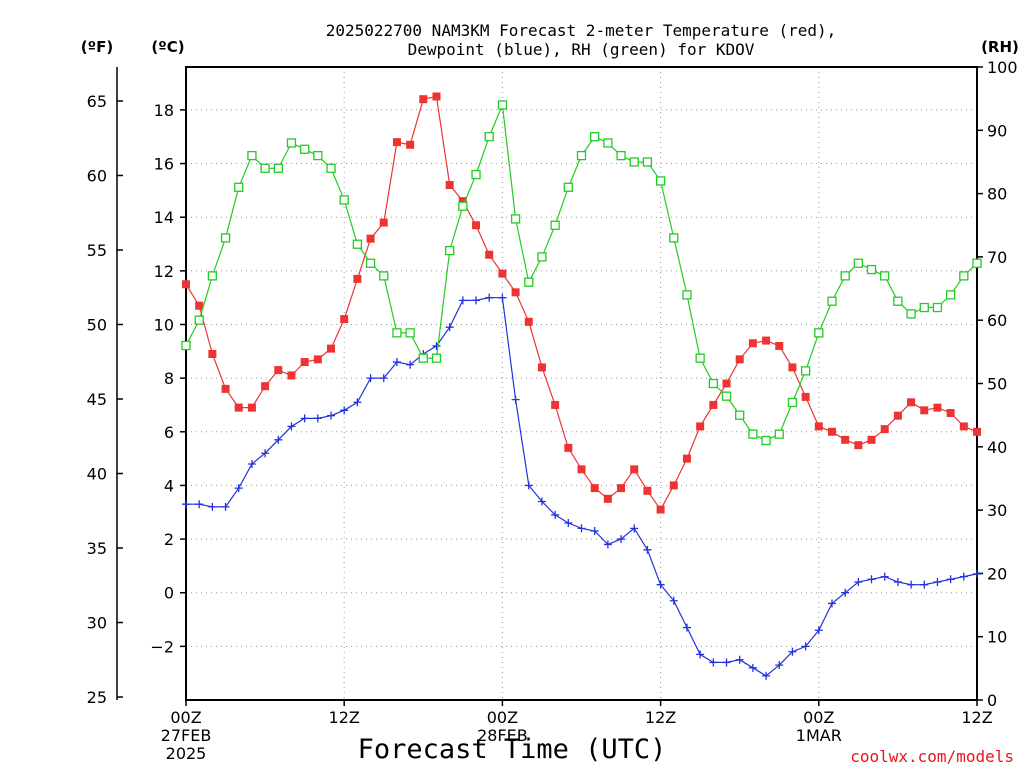 The height and width of the screenshot is (768, 1024). Describe the element at coordinates (997, 447) in the screenshot. I see `rh-tick-label: 40` at that location.